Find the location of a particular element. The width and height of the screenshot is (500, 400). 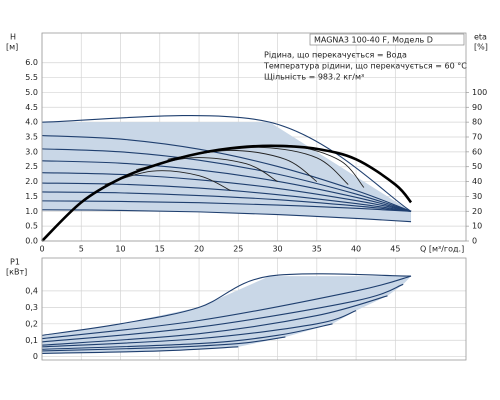

y2-tick-label: 10 is located at coordinates (477, 226).